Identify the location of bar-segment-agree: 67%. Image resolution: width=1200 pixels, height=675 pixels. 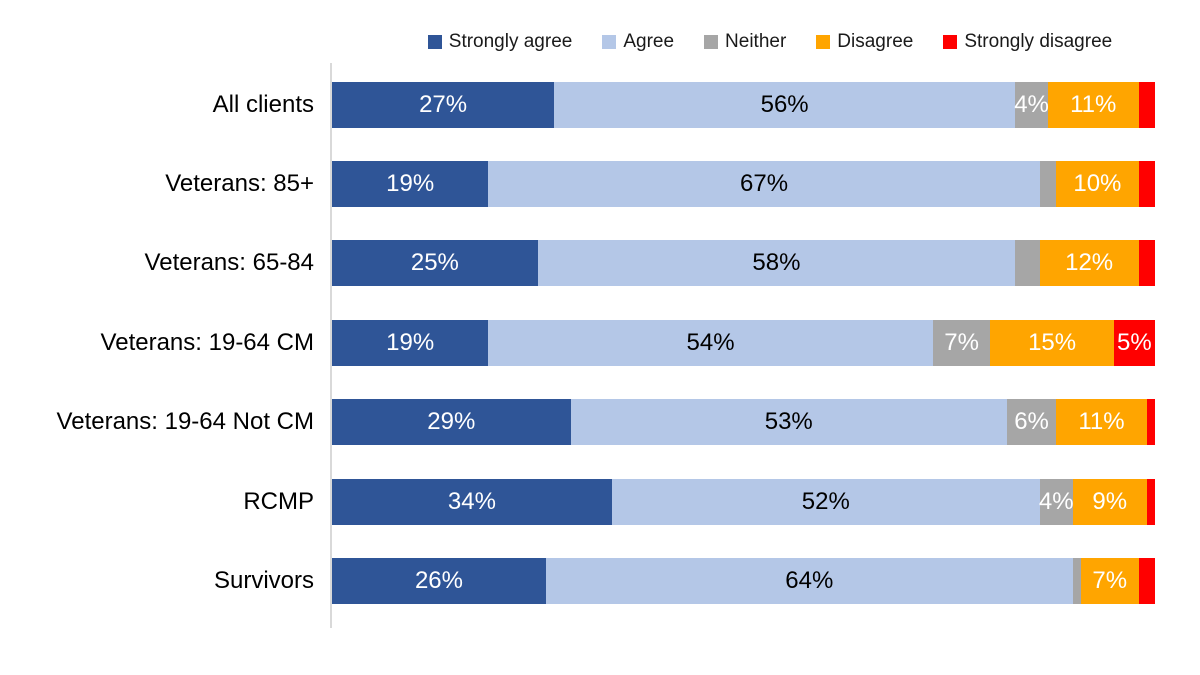
(764, 184).